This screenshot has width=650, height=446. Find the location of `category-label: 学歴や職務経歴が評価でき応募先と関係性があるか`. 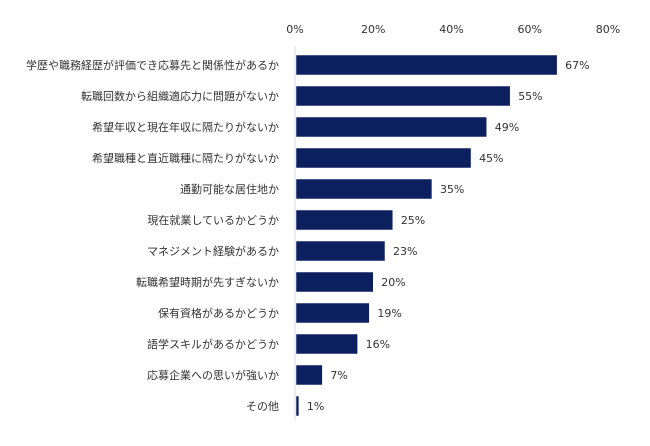

category-label: 学歴や職務経歴が評価でき応募先と関係性があるか is located at coordinates (152, 65).